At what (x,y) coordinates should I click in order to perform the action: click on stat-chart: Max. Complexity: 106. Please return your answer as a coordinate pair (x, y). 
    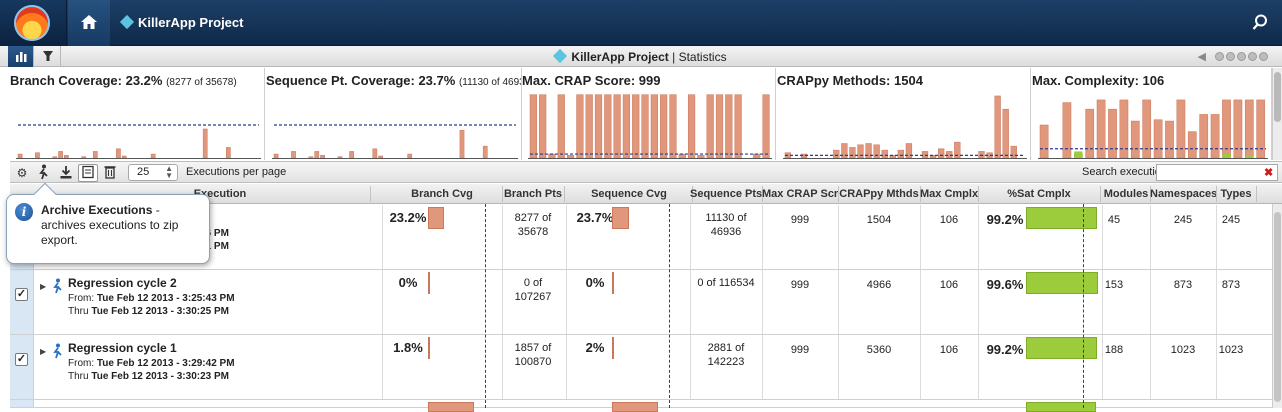
    Looking at the image, I should click on (1152, 114).